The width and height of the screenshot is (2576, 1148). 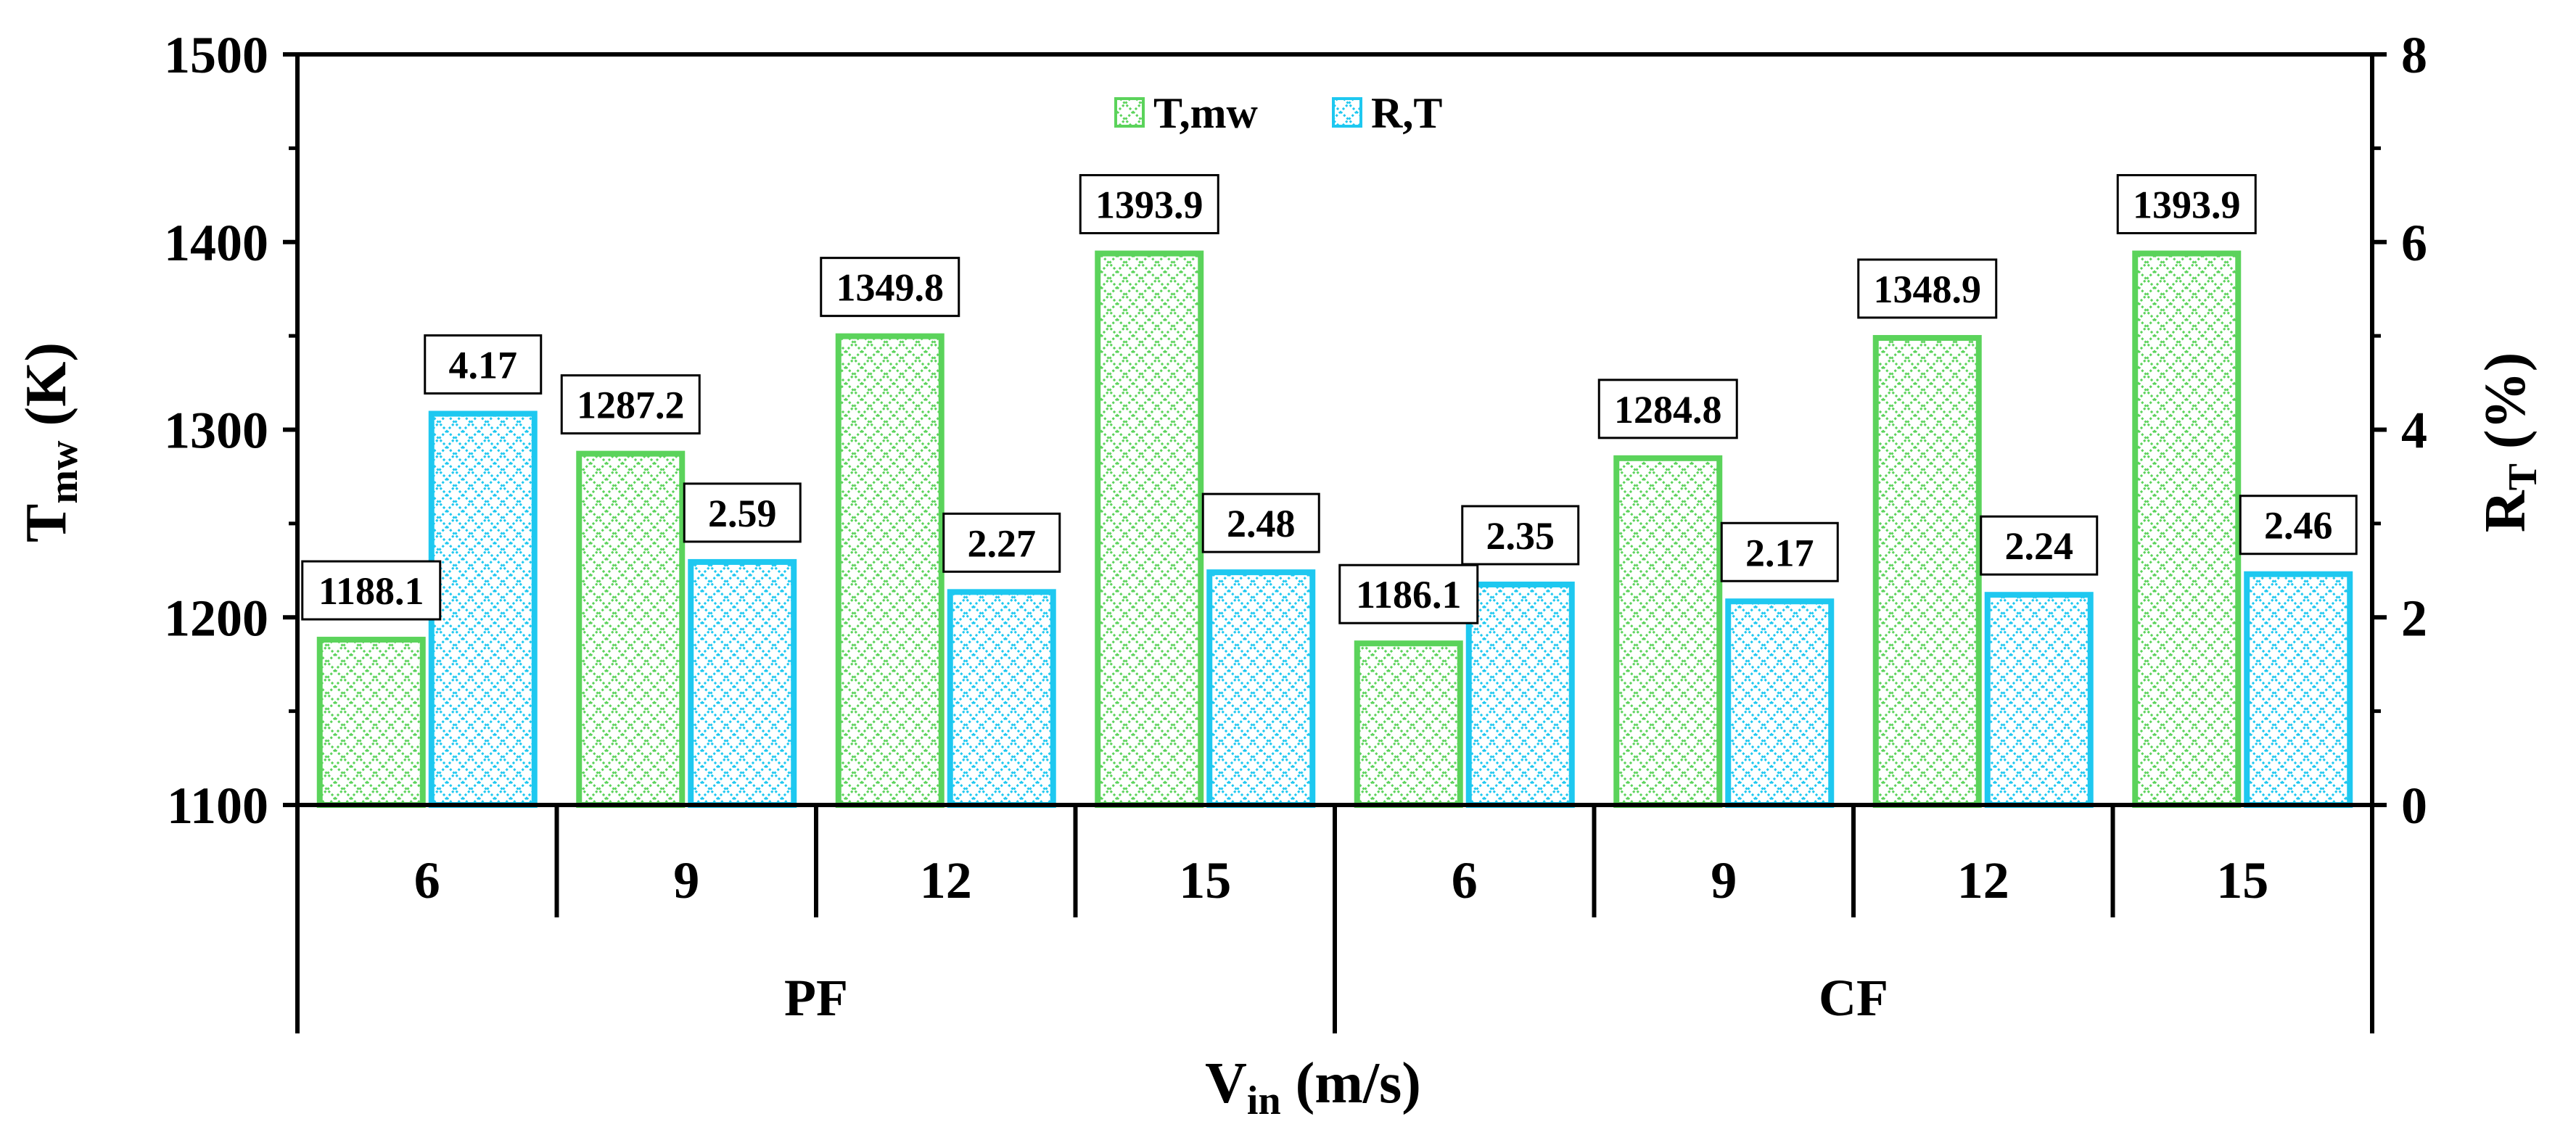 I want to click on data-label-tmw-7: 1393.9, so click(x=2186, y=204).